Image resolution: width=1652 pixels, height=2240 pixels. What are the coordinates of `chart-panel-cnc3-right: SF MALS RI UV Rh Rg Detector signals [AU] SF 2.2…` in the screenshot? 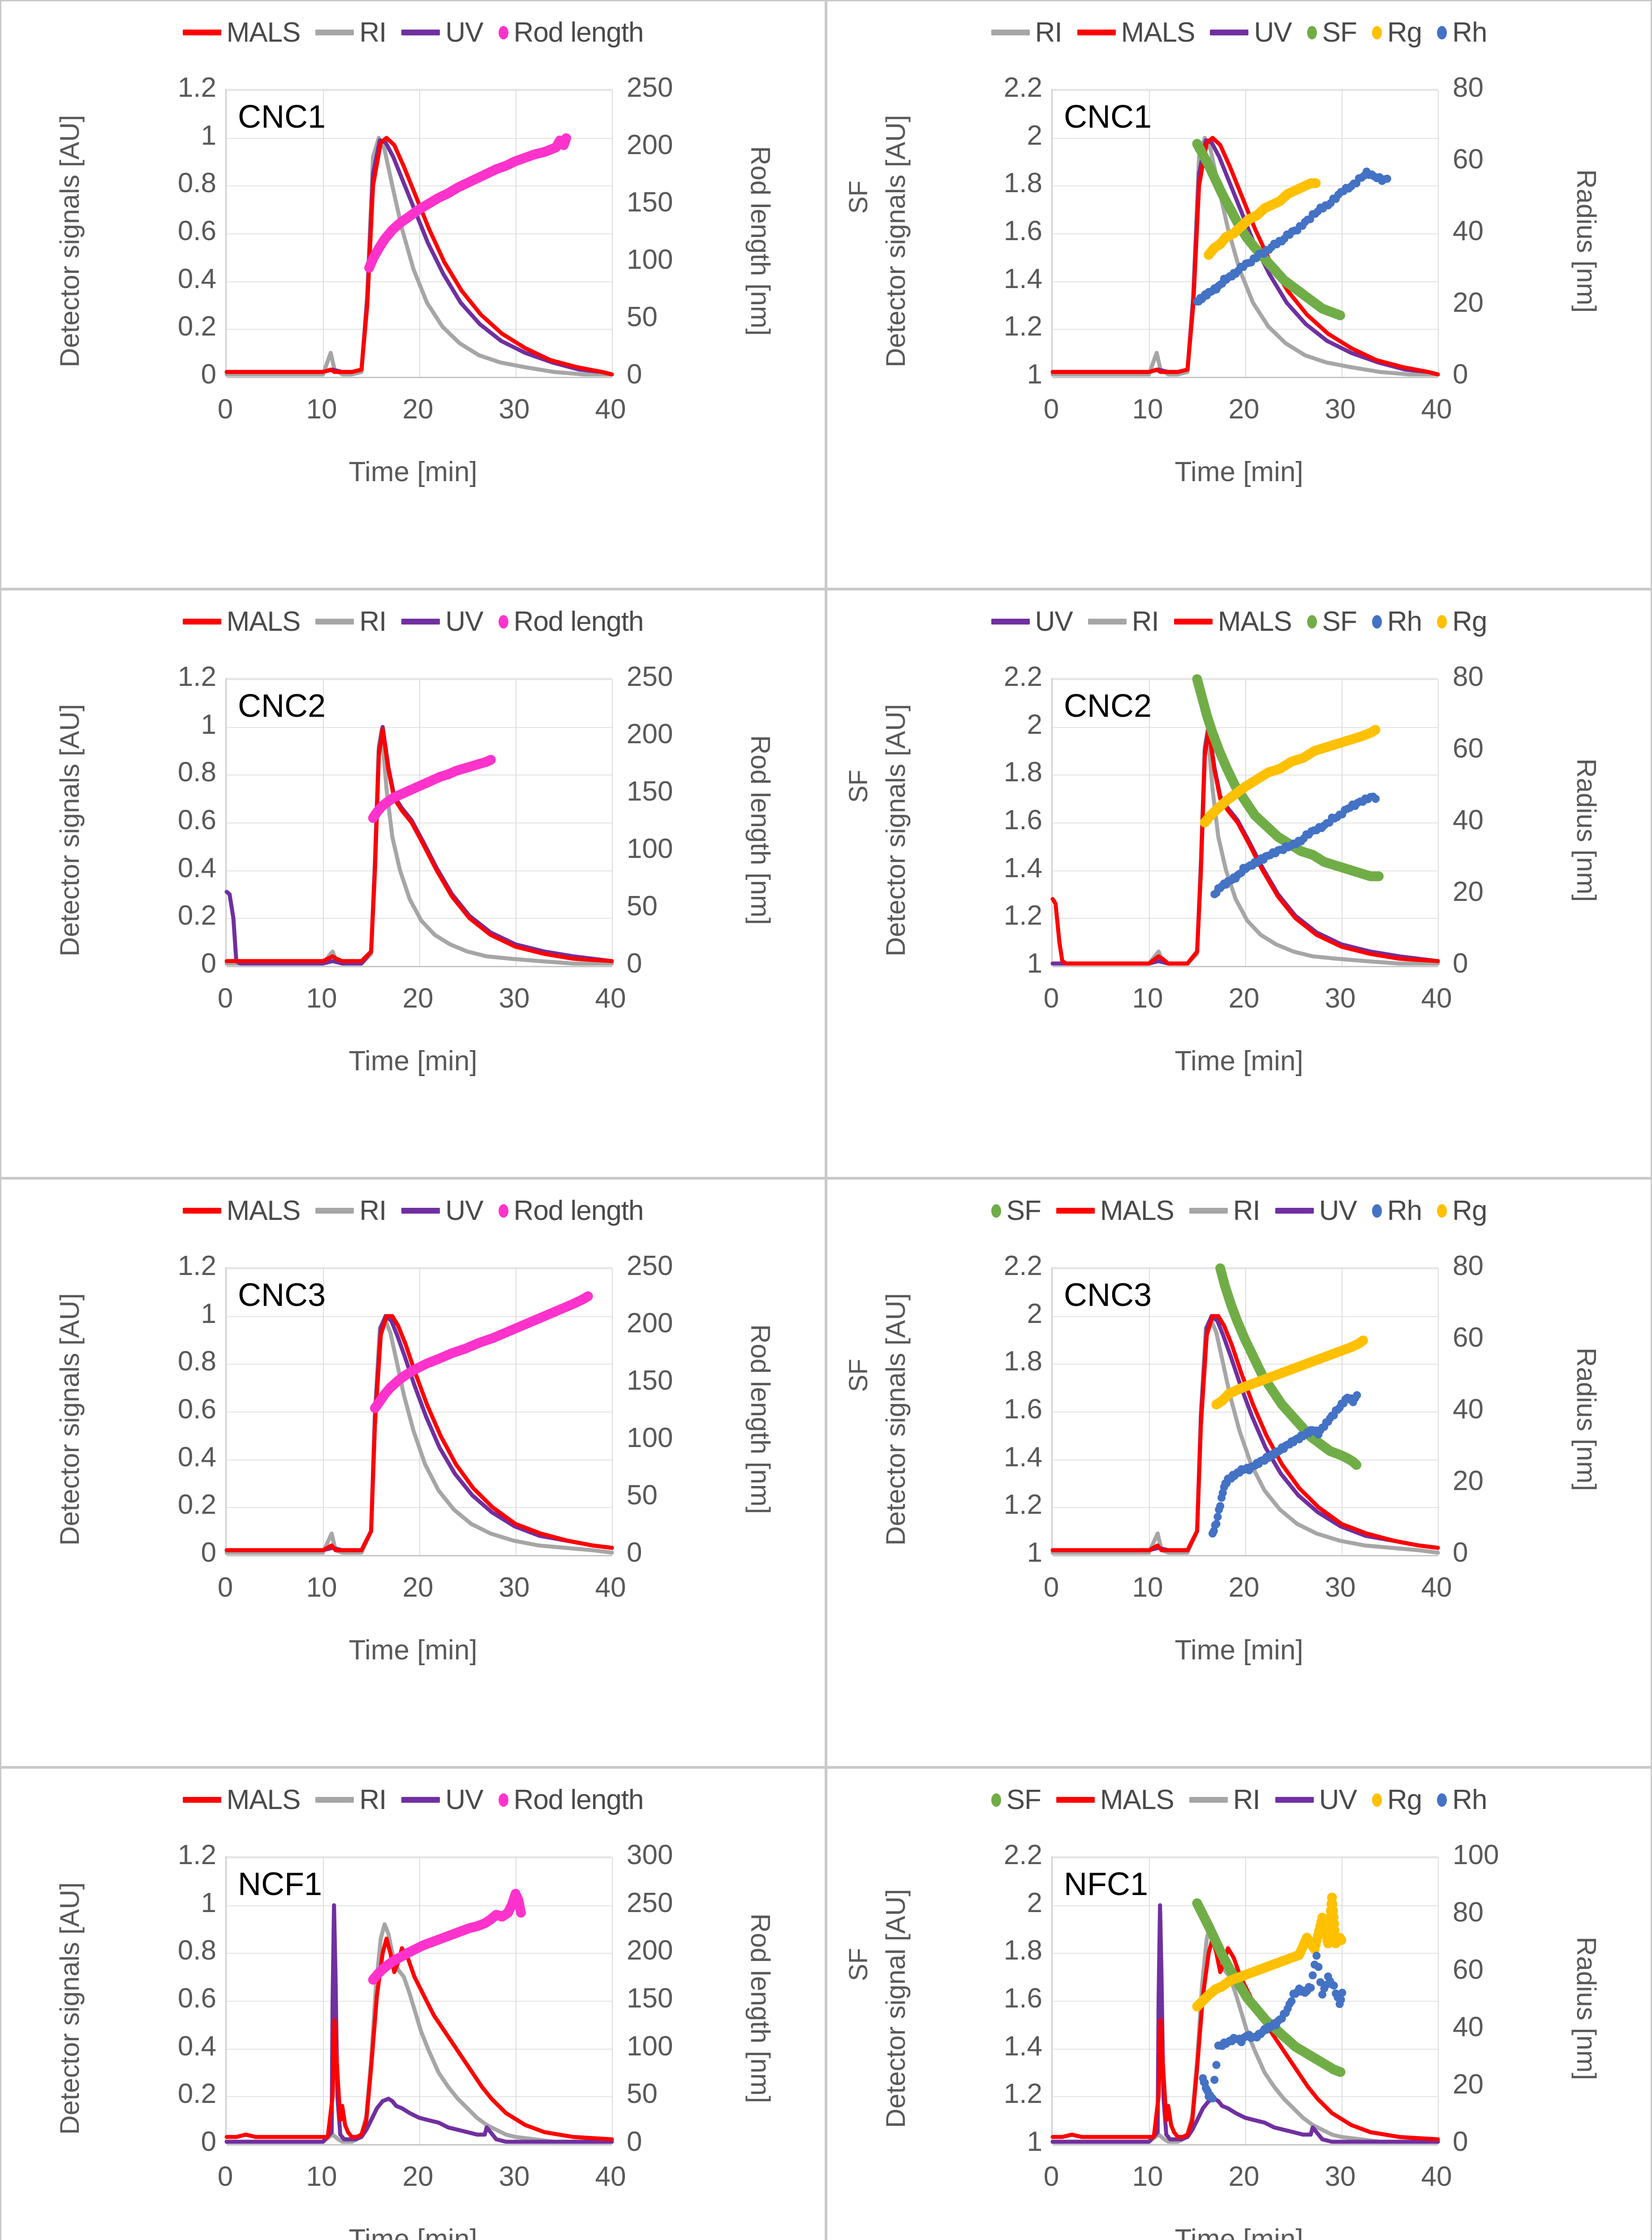 It's located at (1239, 1473).